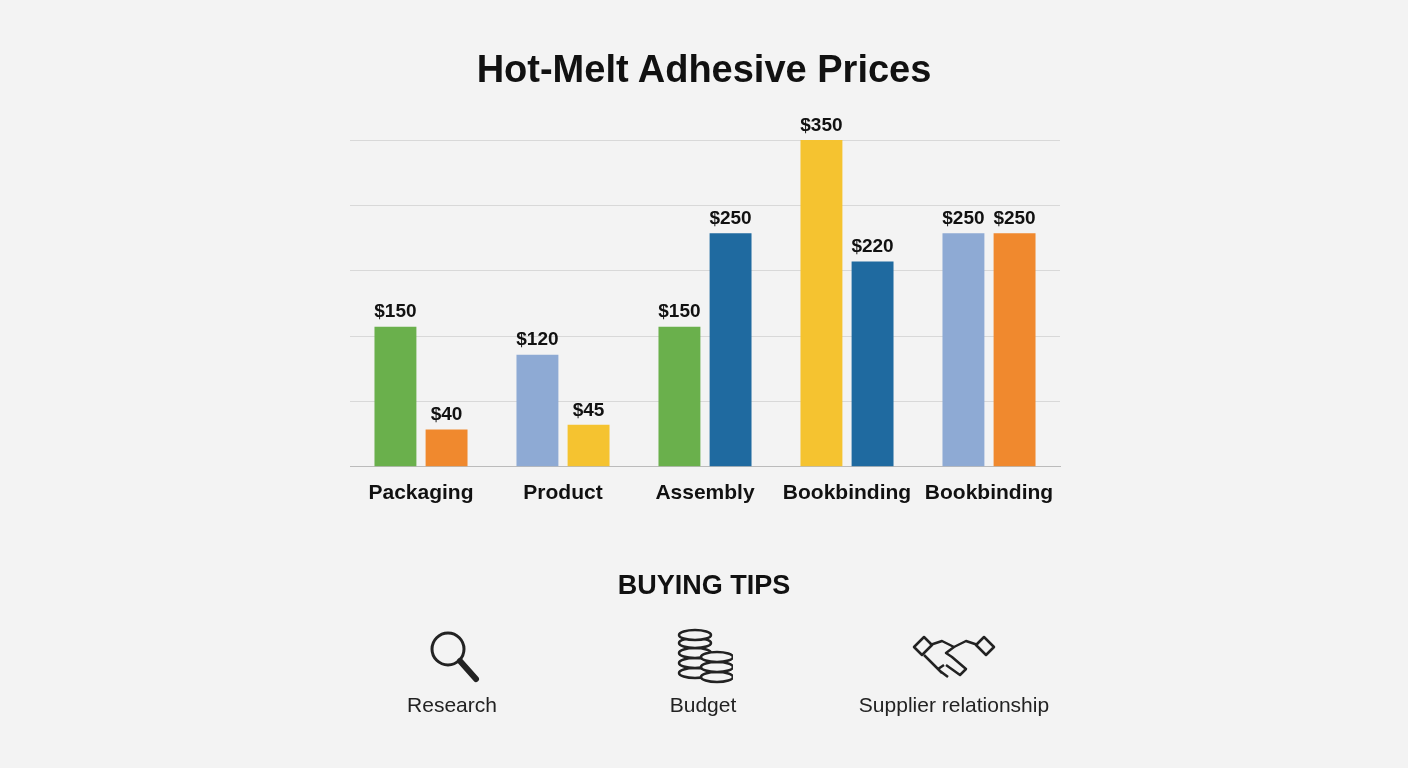  Describe the element at coordinates (705, 492) in the screenshot. I see `x-tick-label: Assembly` at that location.